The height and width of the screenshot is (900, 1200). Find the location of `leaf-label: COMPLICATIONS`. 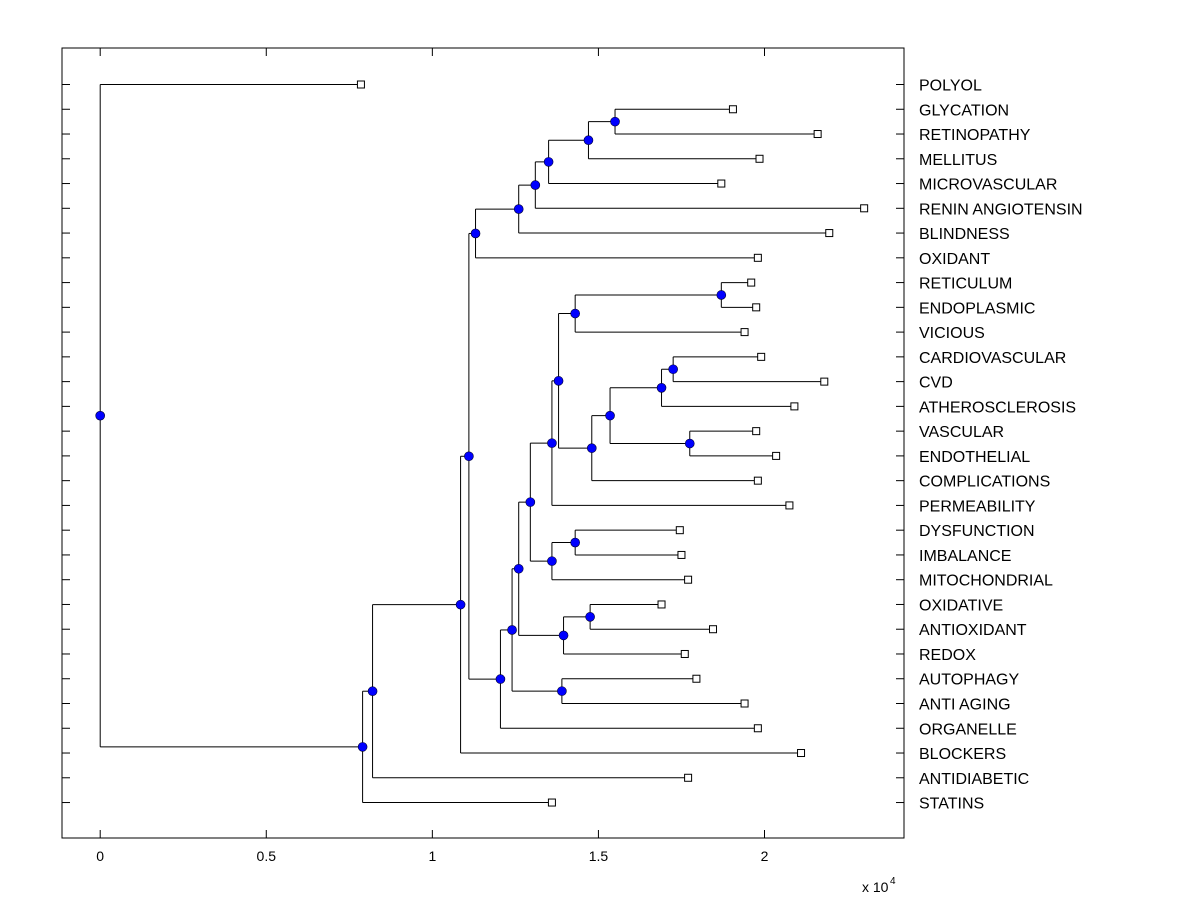

leaf-label: COMPLICATIONS is located at coordinates (984, 482).